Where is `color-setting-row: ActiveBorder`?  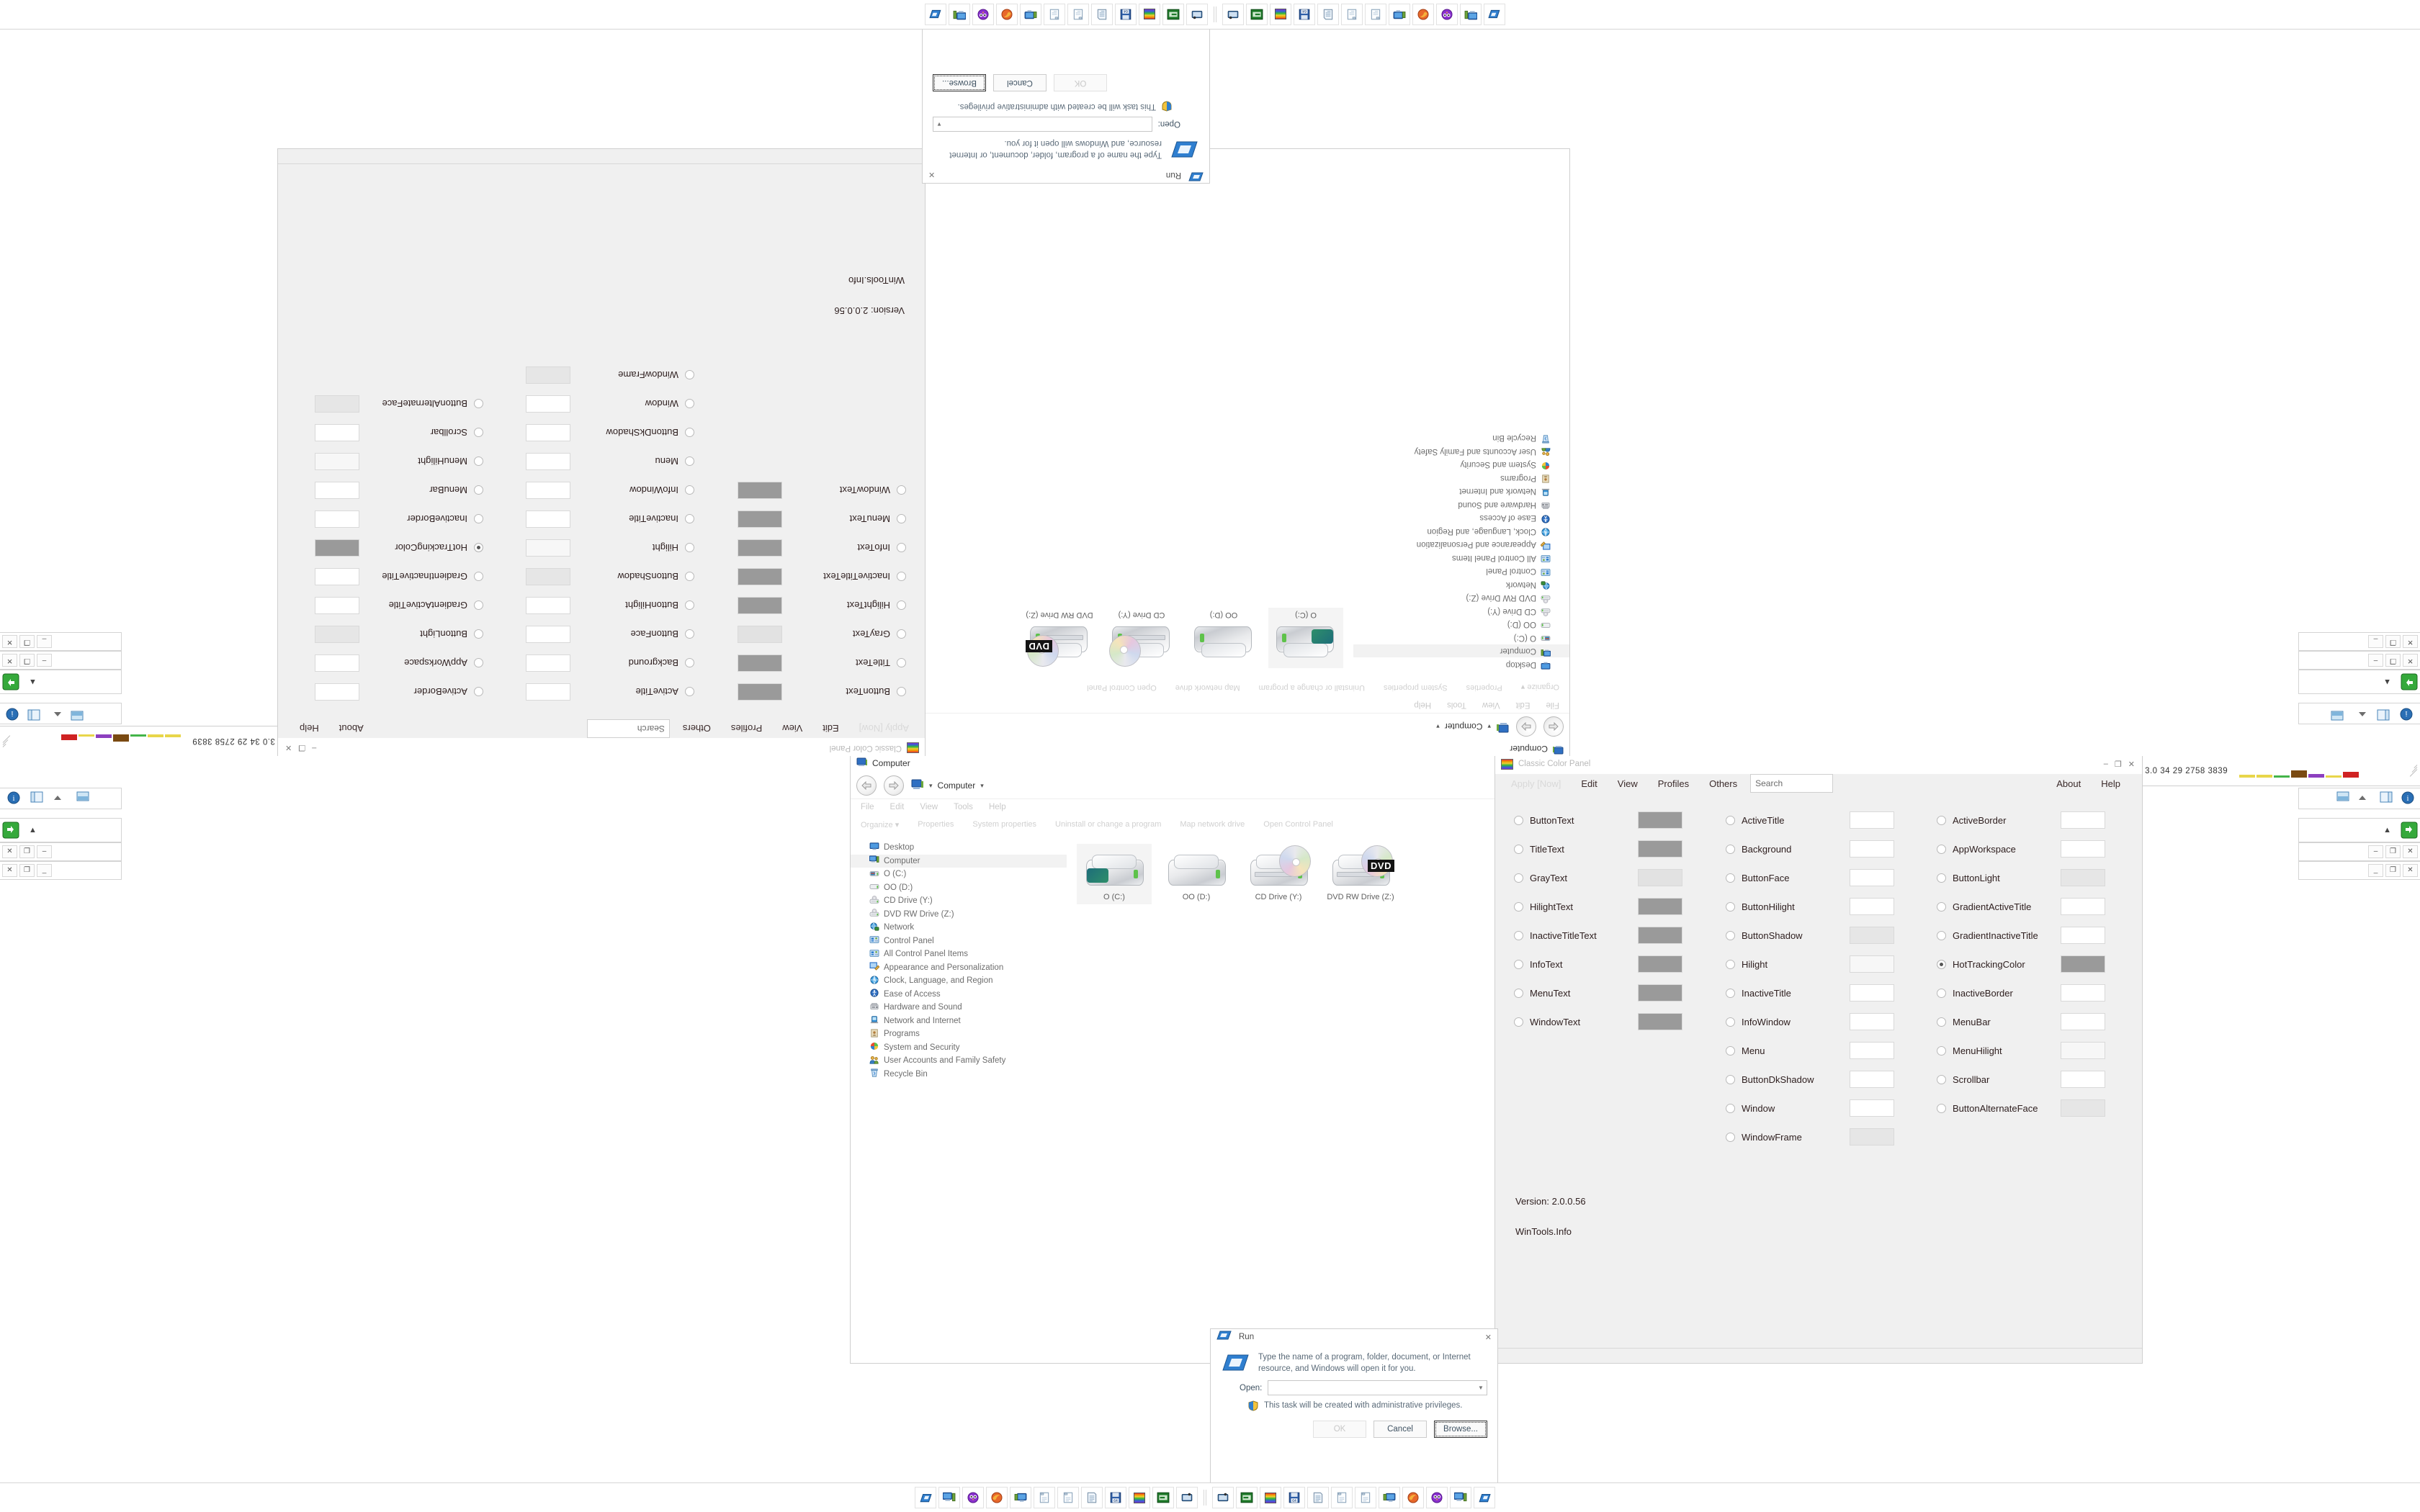
color-setting-row: ActiveBorder is located at coordinates (399, 692).